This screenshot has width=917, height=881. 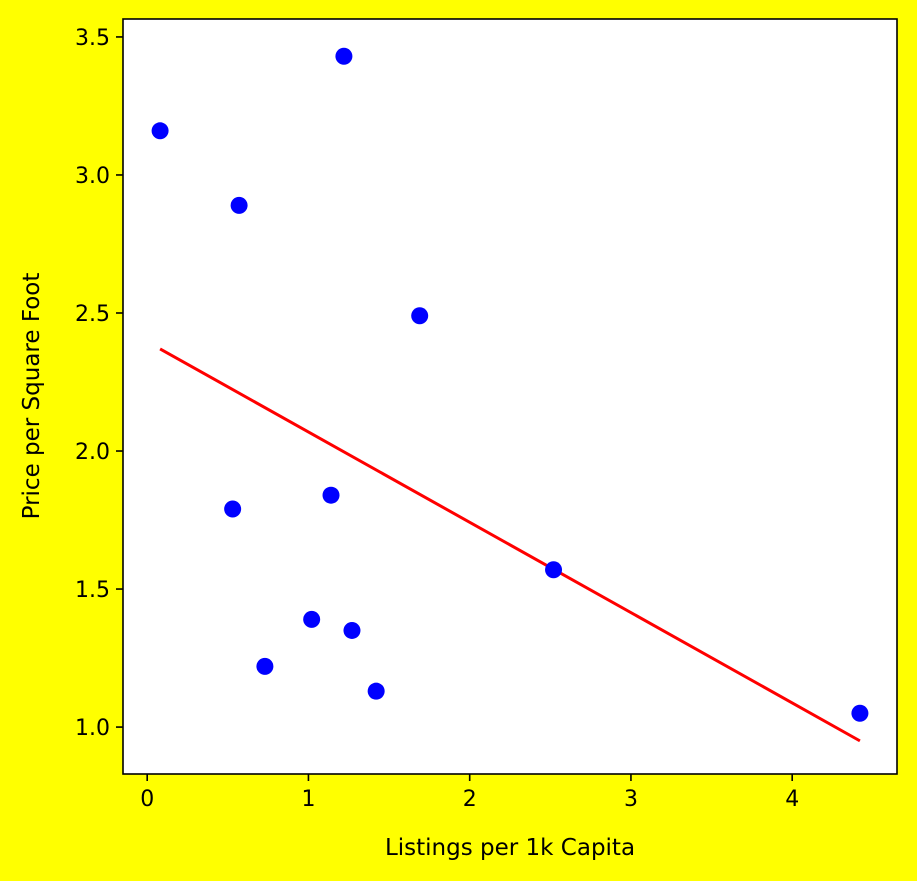 I want to click on y-tick-label: 2.5, so click(x=92, y=314).